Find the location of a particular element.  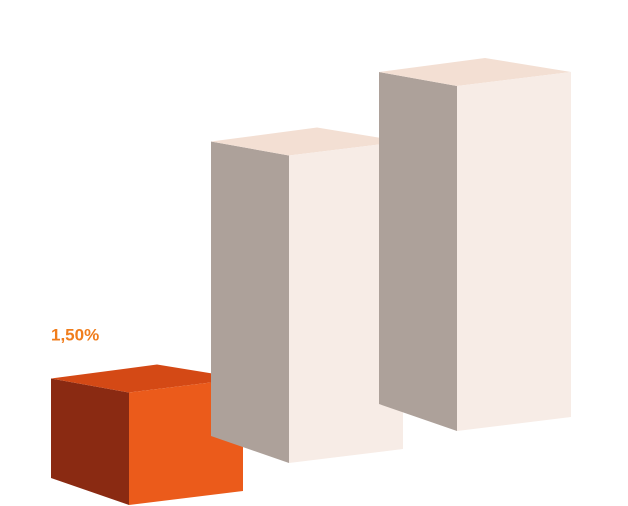

bar-3-top-face is located at coordinates (475, 72).